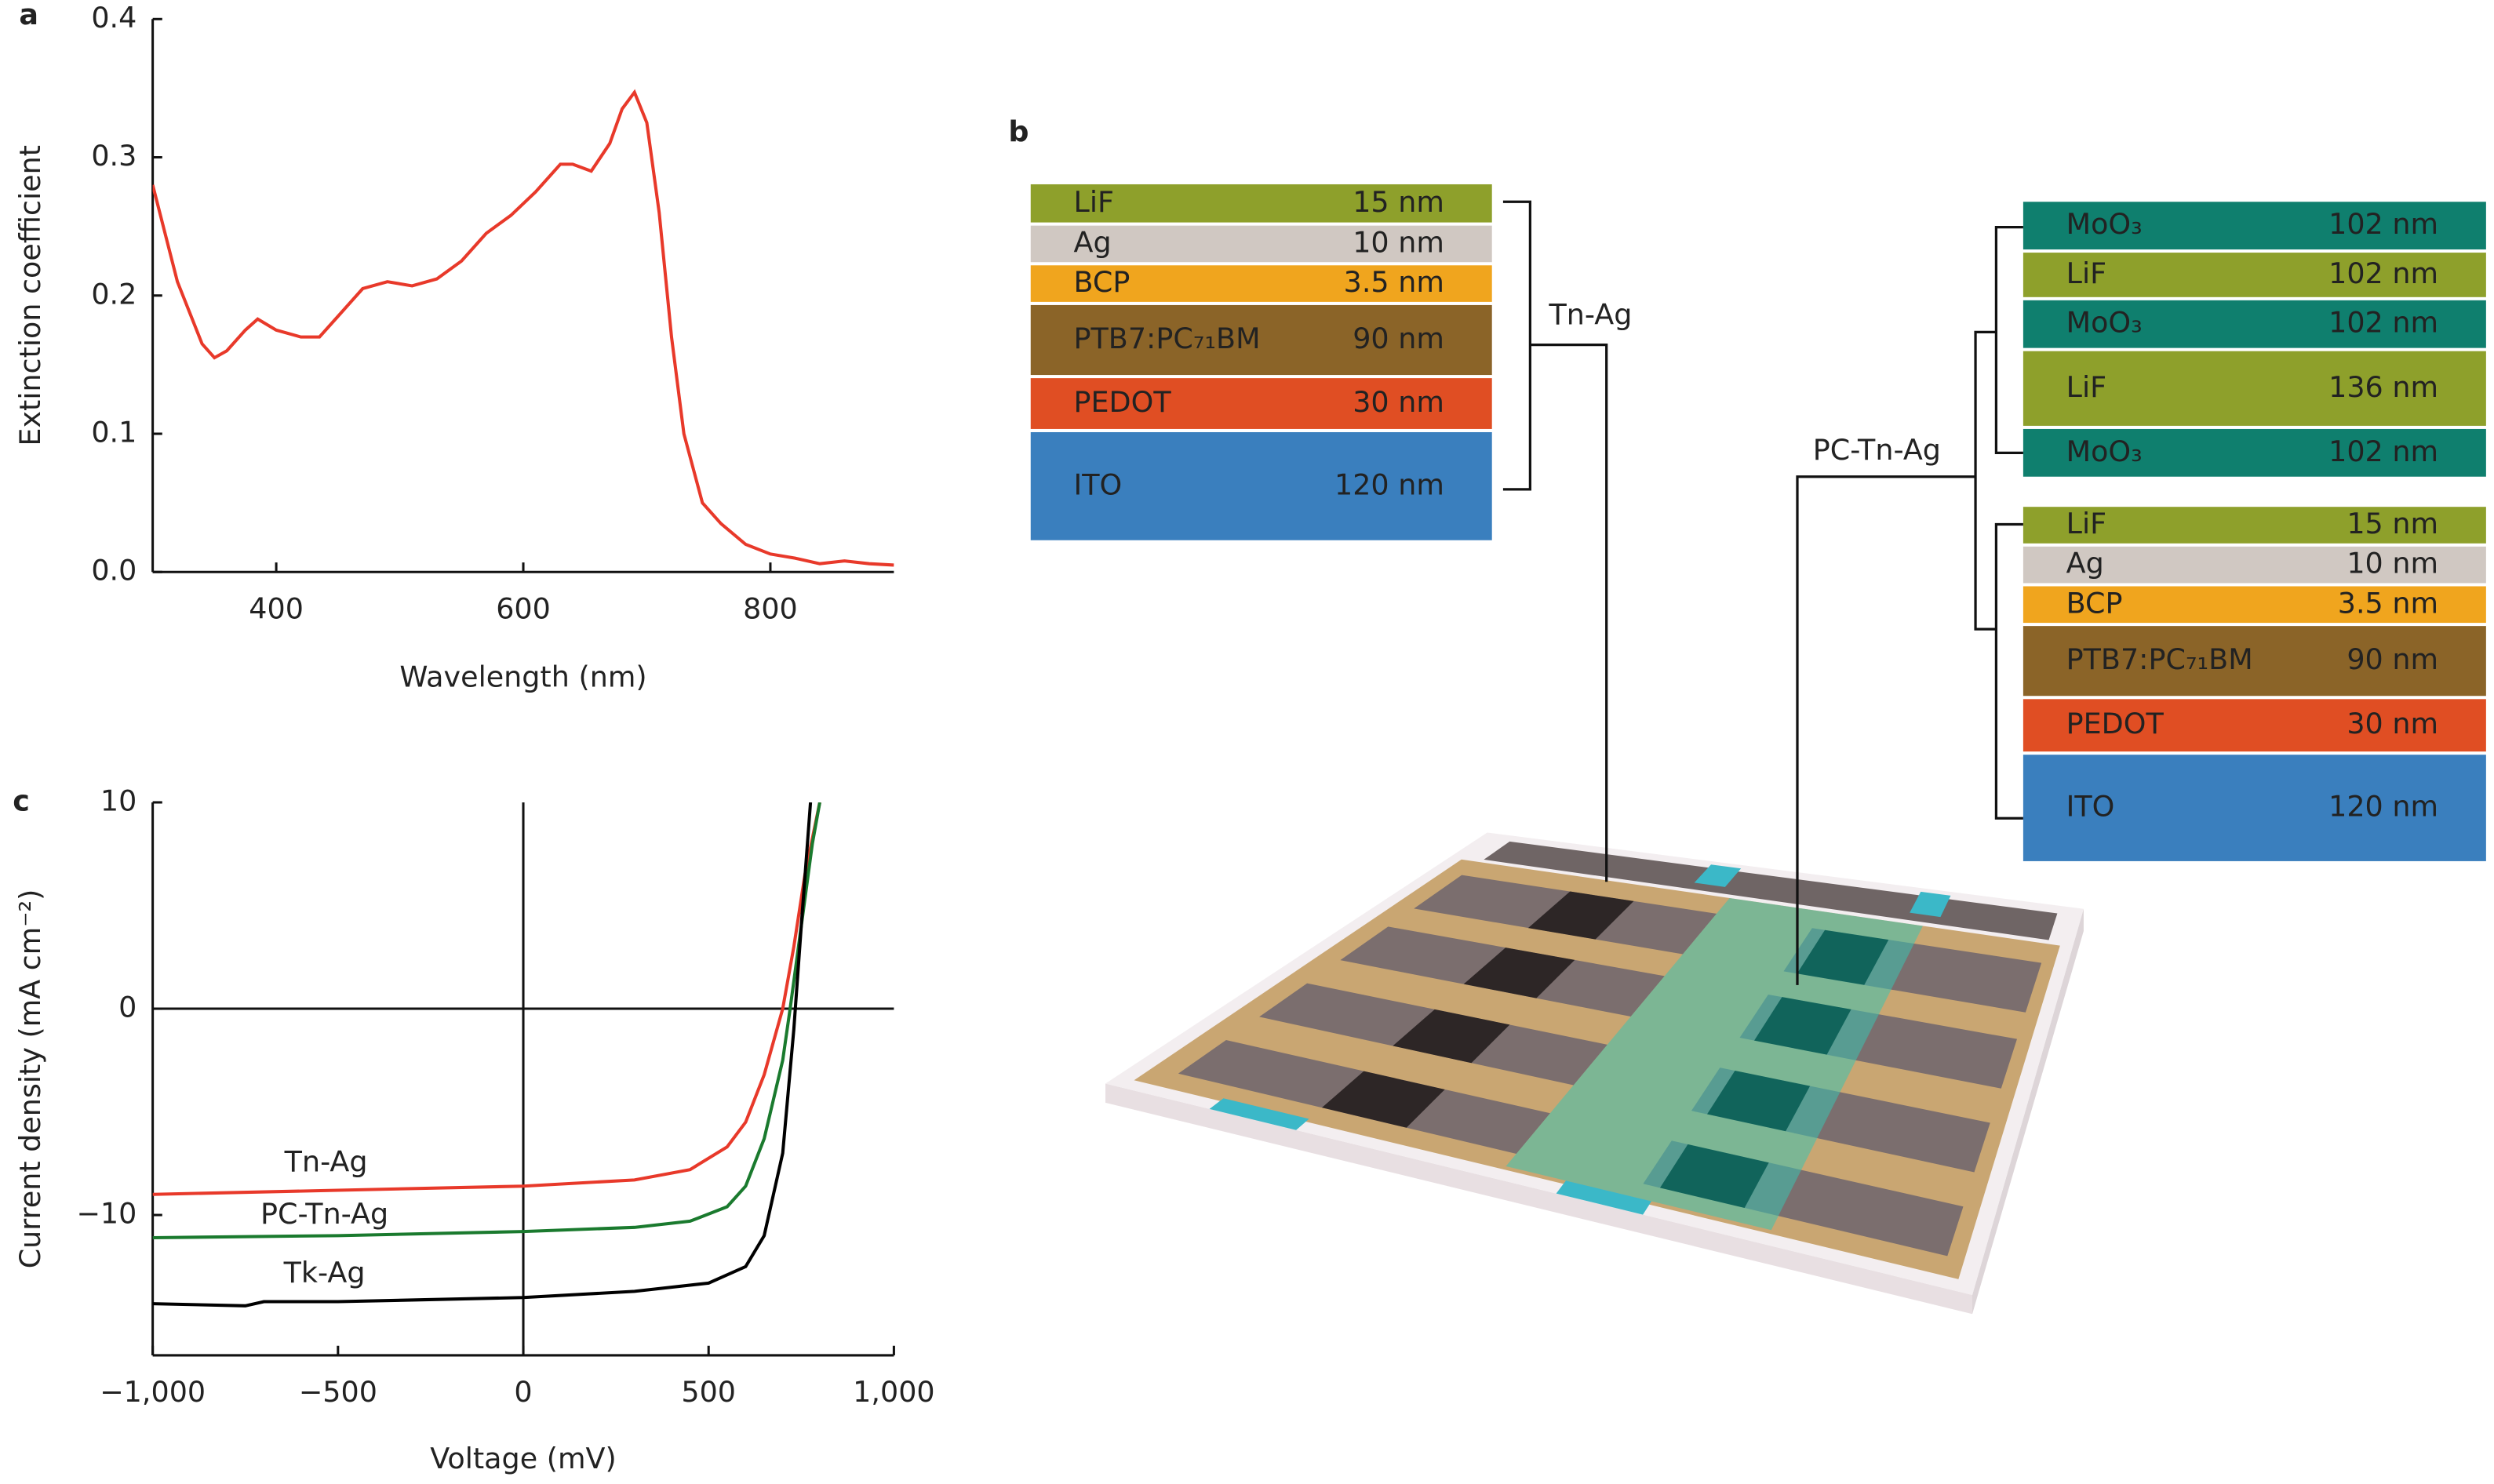  I want to click on panel-label: c, so click(21, 800).